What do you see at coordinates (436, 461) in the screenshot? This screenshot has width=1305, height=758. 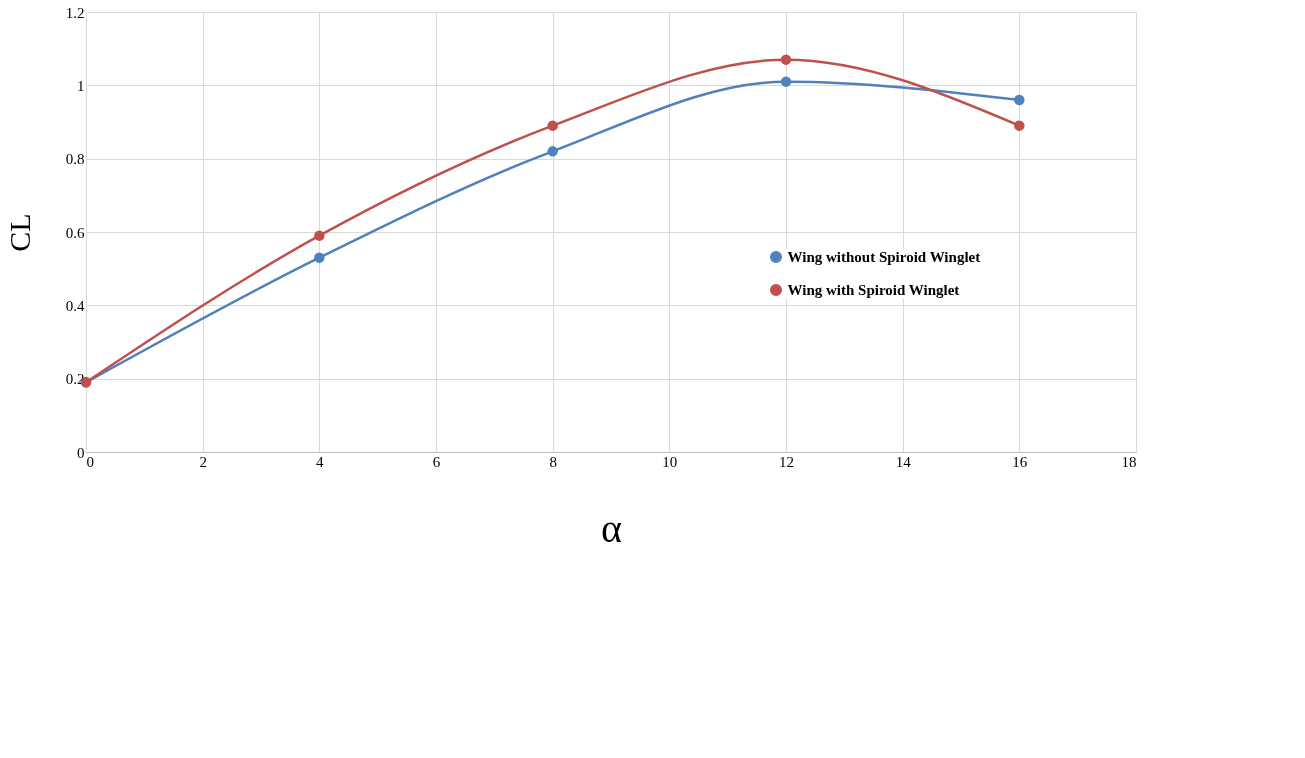 I see `x-tick-label: 6` at bounding box center [436, 461].